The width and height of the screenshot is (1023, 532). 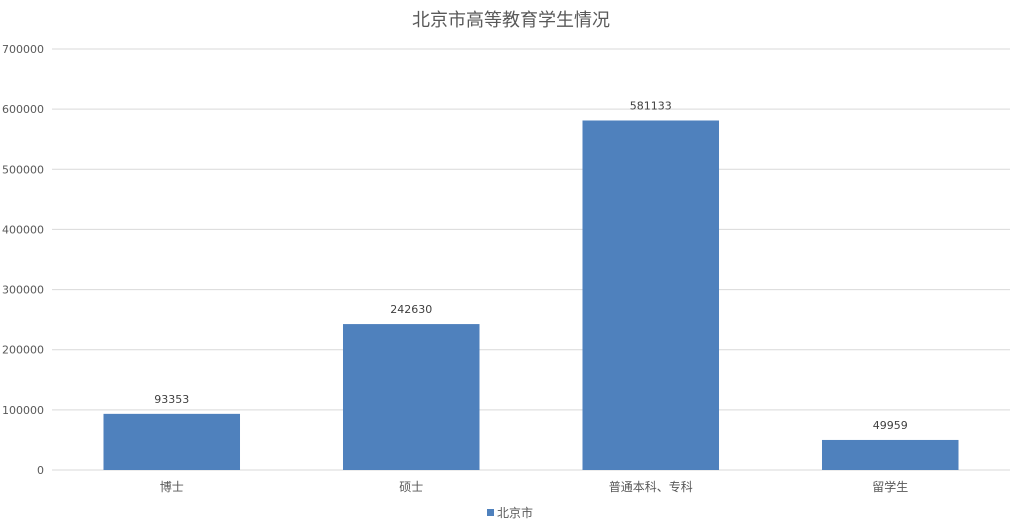 I want to click on y-tick-label: 400000, so click(x=23, y=229).